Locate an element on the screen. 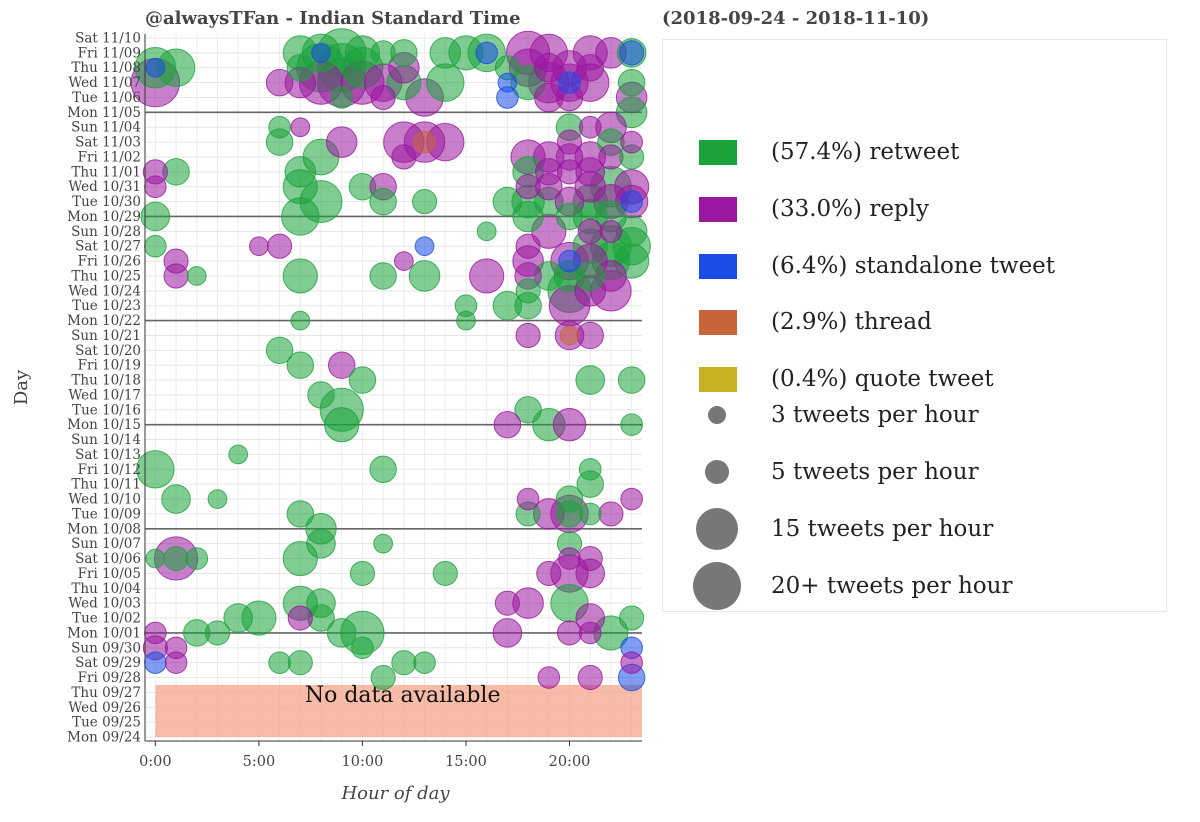  legend-swatch-standalone-tweet is located at coordinates (718, 266).